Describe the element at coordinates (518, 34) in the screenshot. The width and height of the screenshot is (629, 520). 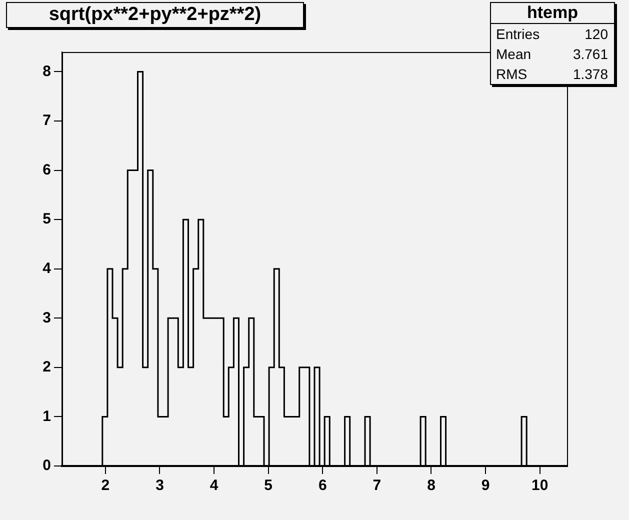
I see `text: Entries` at that location.